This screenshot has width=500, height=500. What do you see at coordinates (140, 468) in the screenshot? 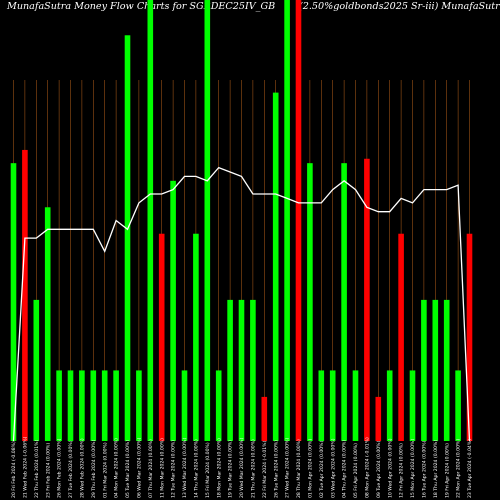
I see `x-tick-label: 06 Wed Mar 2024 (0.00%)` at bounding box center [140, 468].